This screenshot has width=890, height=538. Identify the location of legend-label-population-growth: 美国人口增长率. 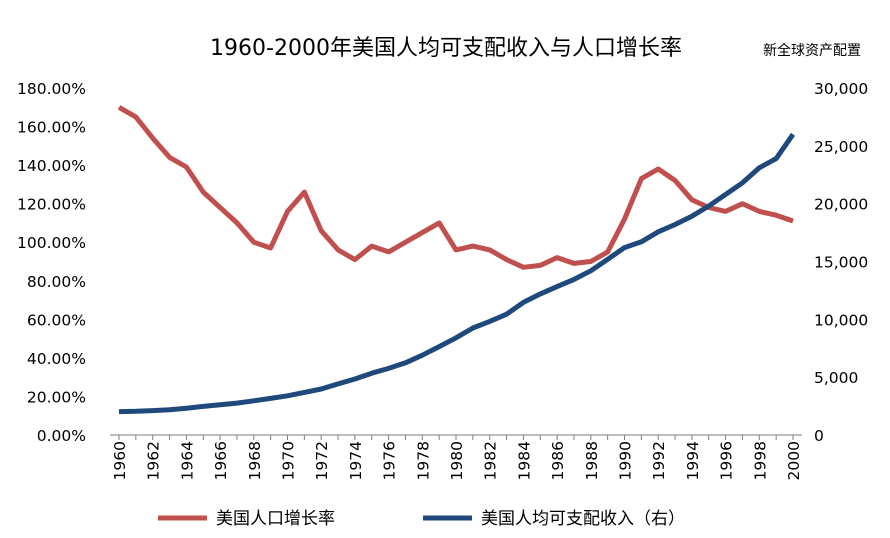
(275, 519).